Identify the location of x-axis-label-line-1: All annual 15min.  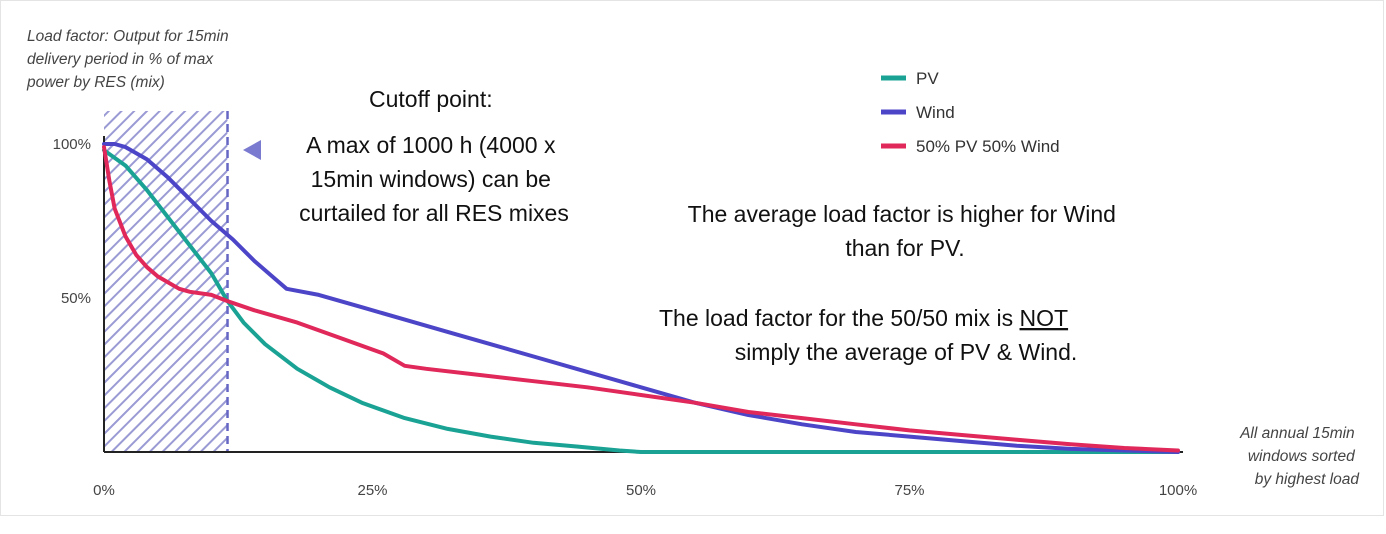
(1297, 433).